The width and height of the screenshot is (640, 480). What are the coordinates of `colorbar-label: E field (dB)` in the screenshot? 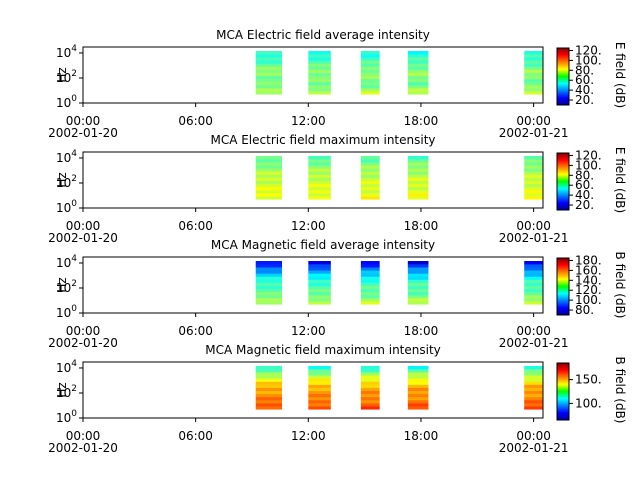 It's located at (620, 75).